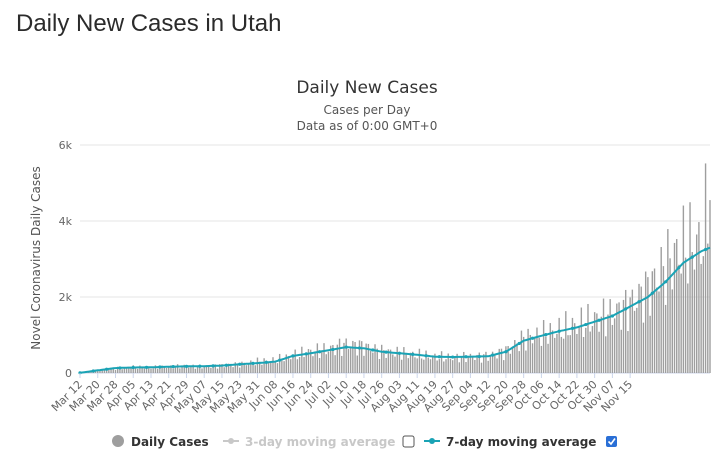 Image resolution: width=725 pixels, height=469 pixels. I want to click on legend-7day-marker, so click(432, 441).